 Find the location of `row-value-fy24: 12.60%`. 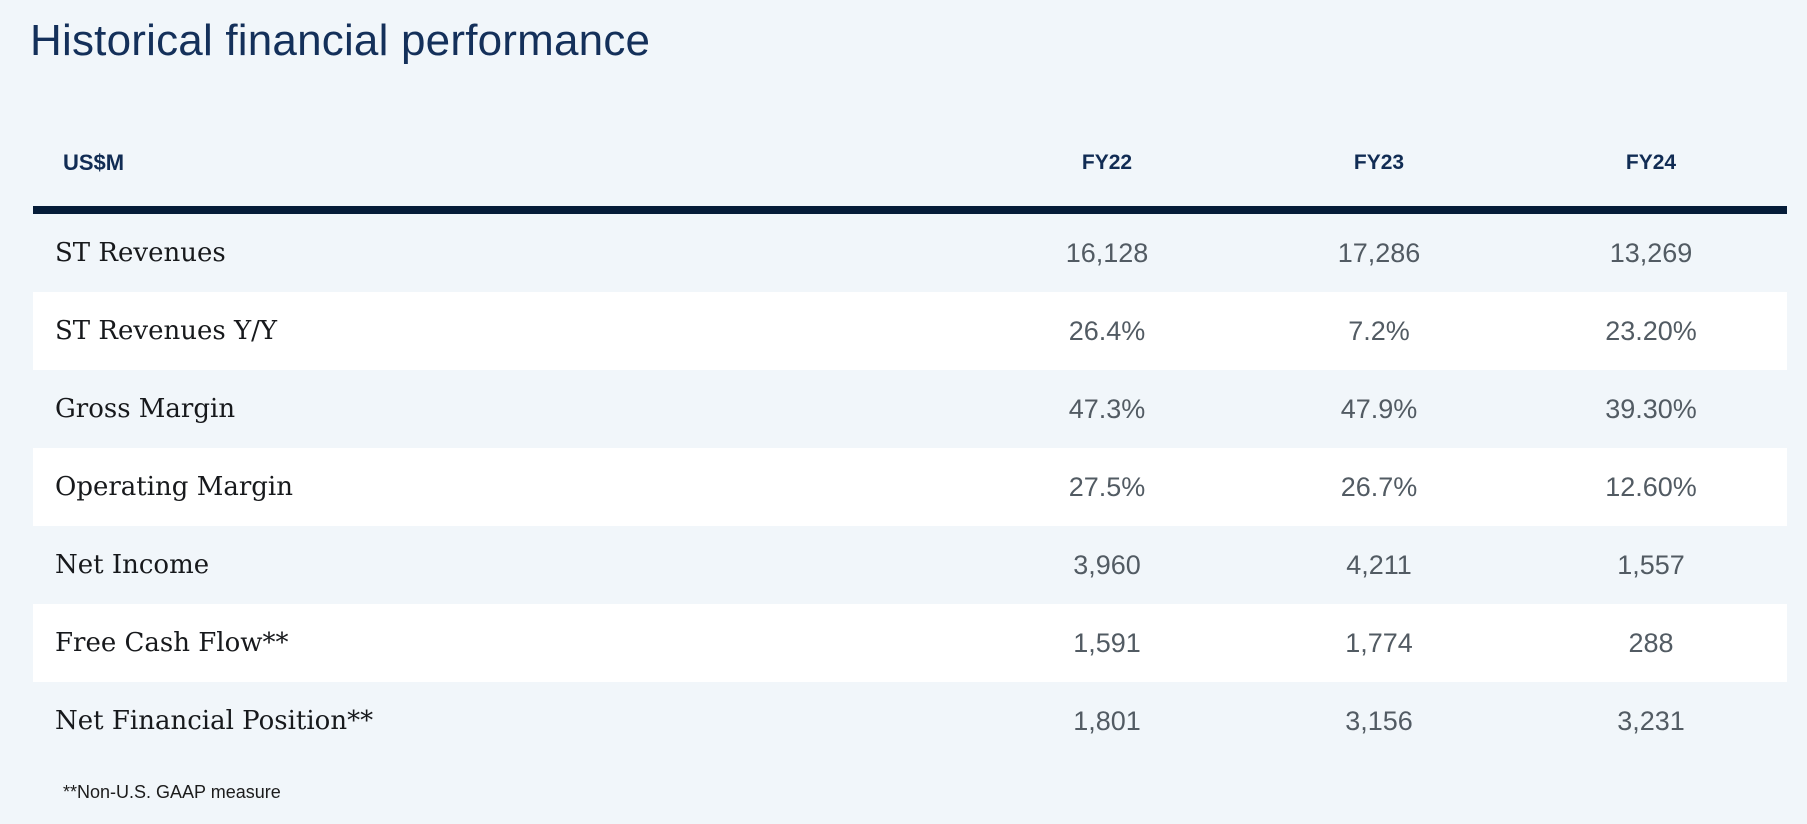

row-value-fy24: 12.60% is located at coordinates (1651, 486).